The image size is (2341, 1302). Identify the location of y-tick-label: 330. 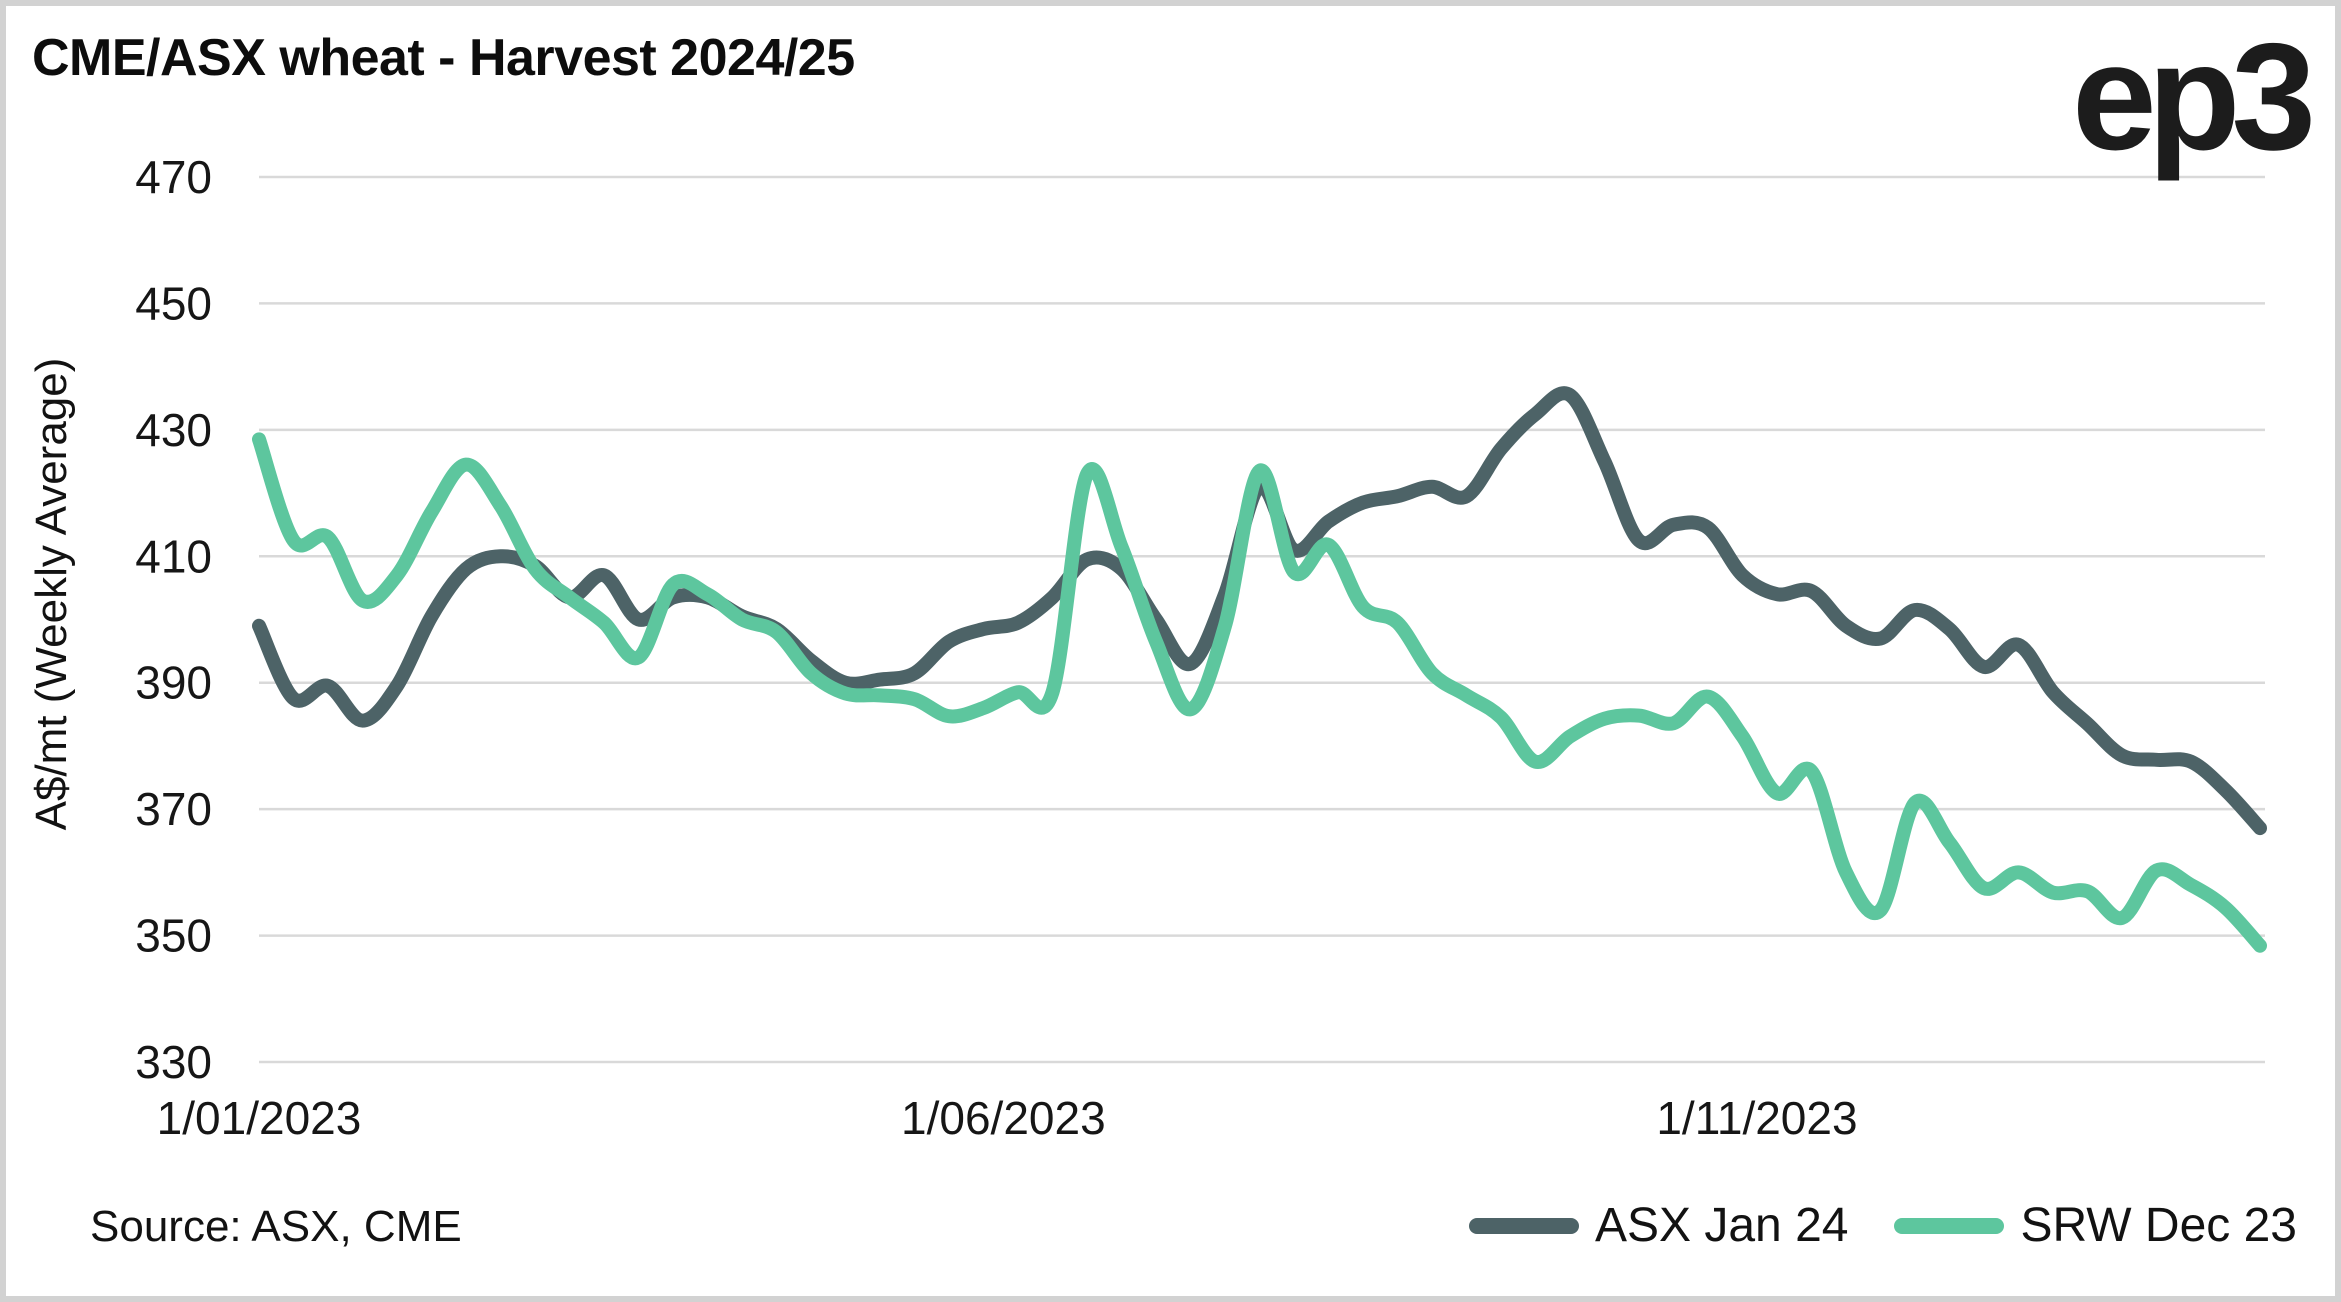
(173, 1062).